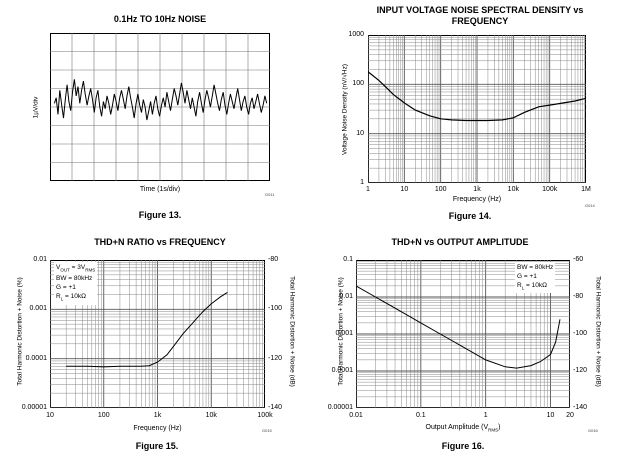 The width and height of the screenshot is (620, 459). What do you see at coordinates (580, 333) in the screenshot?
I see `chart16-ytick-right: -100` at bounding box center [580, 333].